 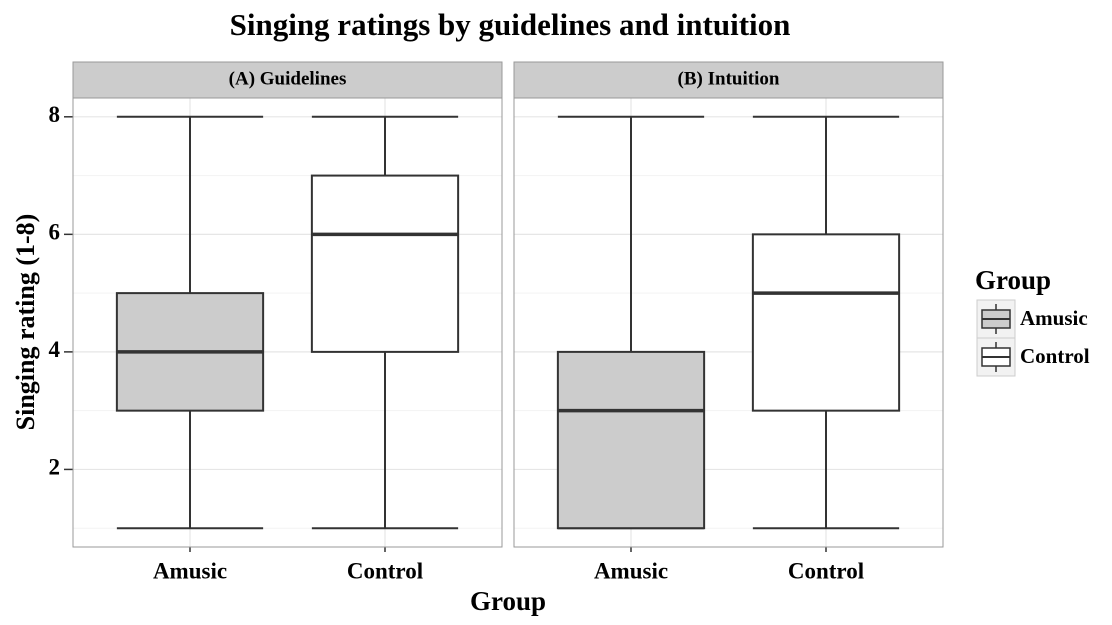 I want to click on y-axis-label: Singing rating (1-8), so click(x=25, y=322).